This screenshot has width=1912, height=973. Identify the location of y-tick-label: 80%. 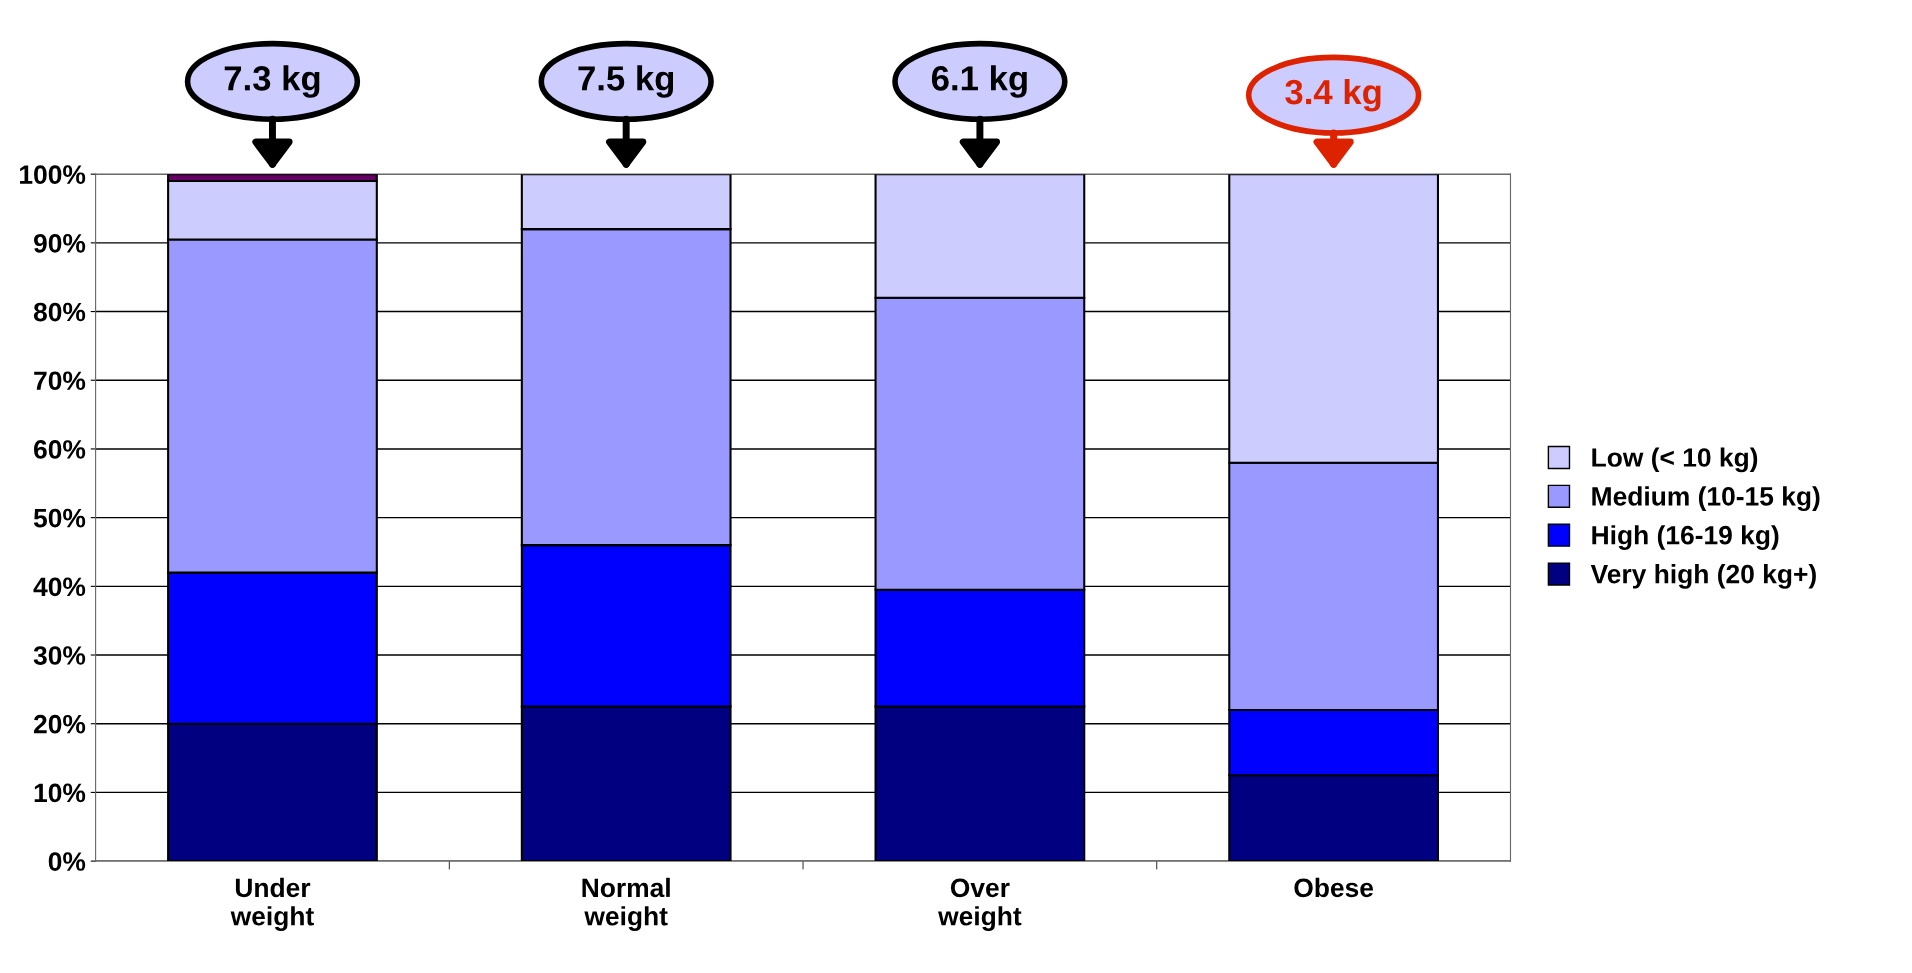
(59, 312).